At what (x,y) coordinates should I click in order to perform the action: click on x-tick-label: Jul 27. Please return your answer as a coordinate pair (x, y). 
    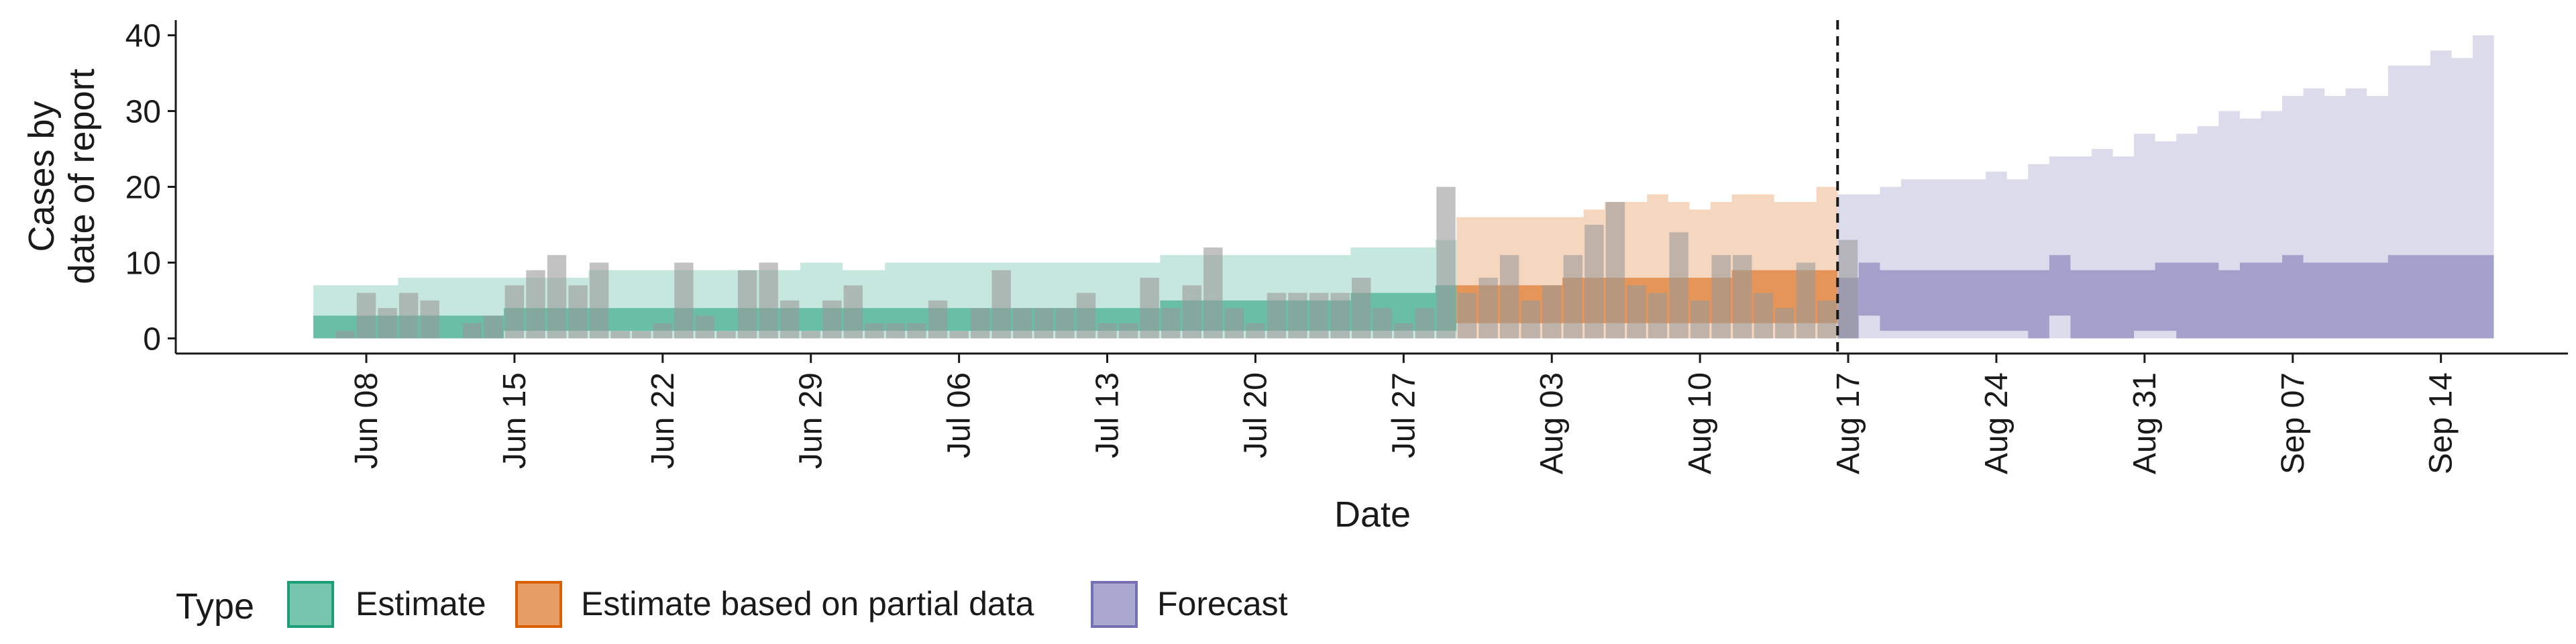
    Looking at the image, I should click on (1403, 415).